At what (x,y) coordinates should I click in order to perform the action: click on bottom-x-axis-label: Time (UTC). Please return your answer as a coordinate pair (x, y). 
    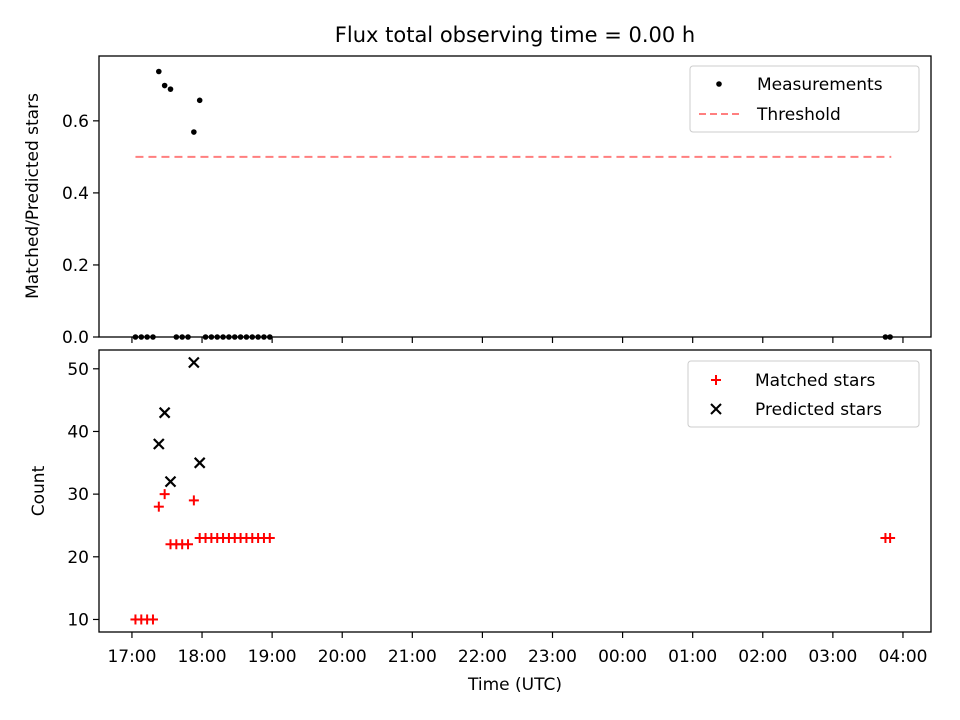
    Looking at the image, I should click on (514, 685).